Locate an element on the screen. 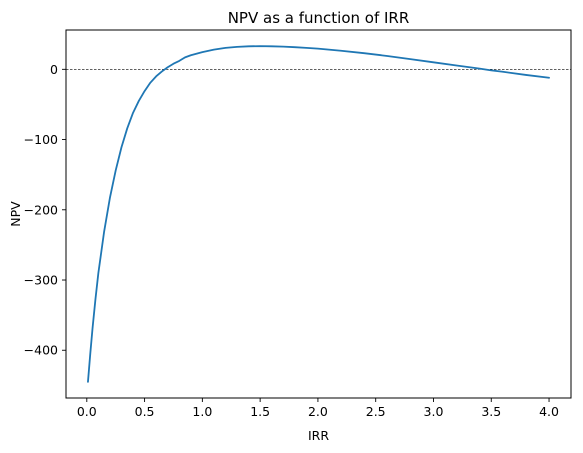 This screenshot has width=583, height=453. y-tick-label: −100 is located at coordinates (41, 139).